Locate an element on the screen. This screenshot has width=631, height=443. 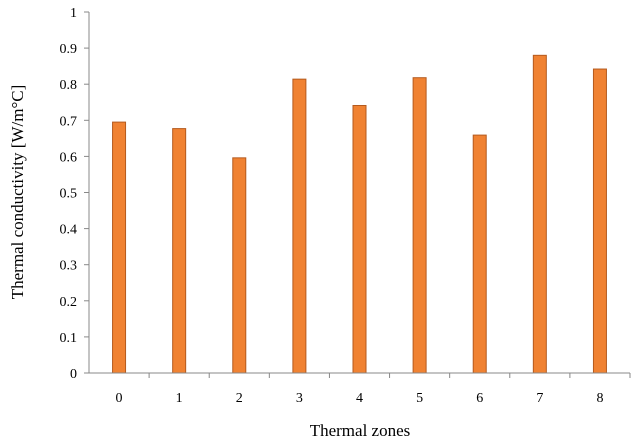
y-tick-label: 0 is located at coordinates (73, 374).